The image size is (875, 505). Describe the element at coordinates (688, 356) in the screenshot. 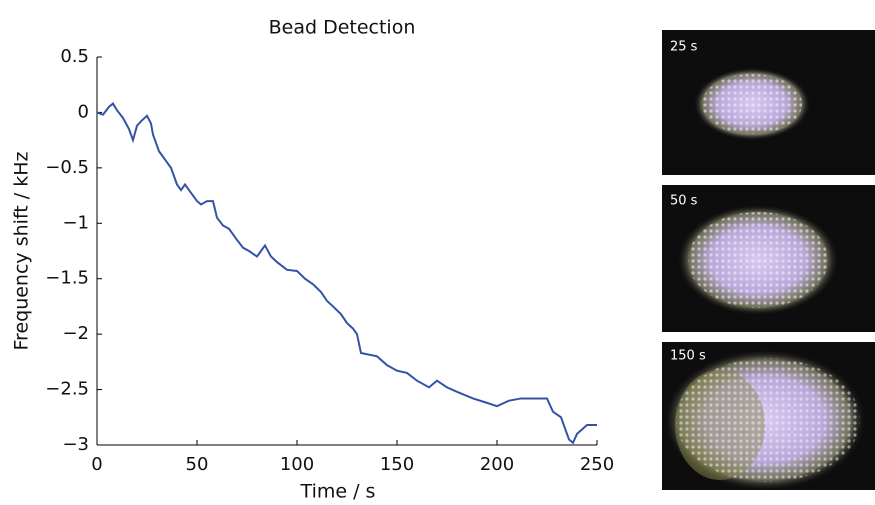

I see `panel-label: 150 s` at that location.